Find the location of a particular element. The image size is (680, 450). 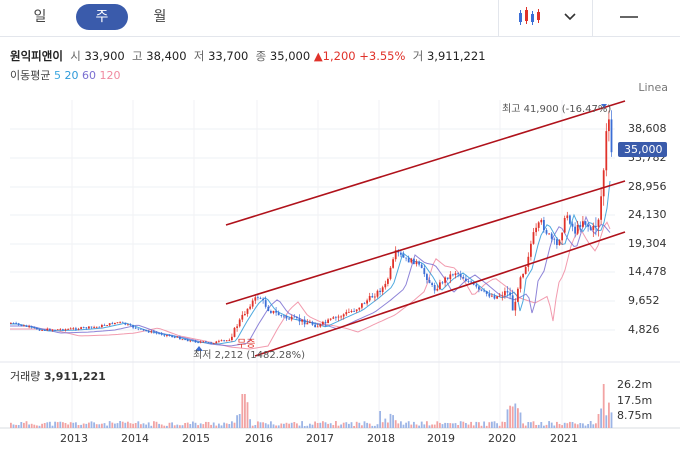

menu-icon is located at coordinates (629, 17).